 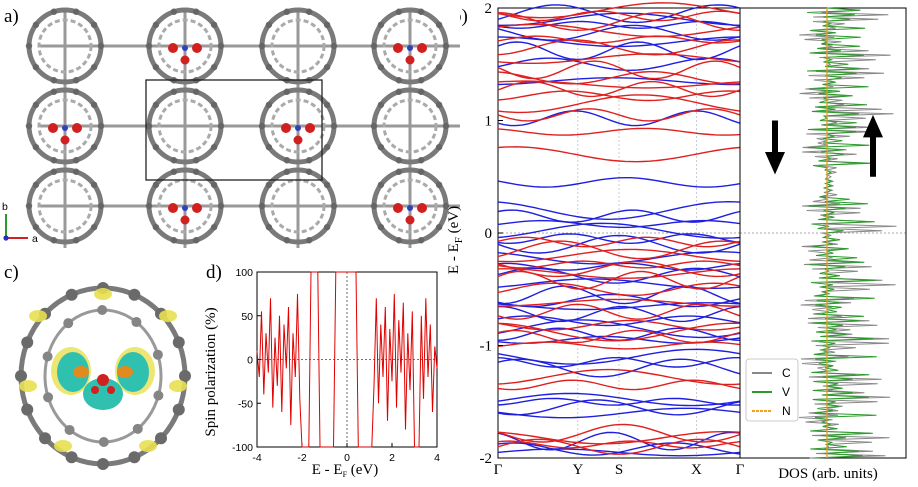 I want to click on k-point-label: Y, so click(x=577, y=470).